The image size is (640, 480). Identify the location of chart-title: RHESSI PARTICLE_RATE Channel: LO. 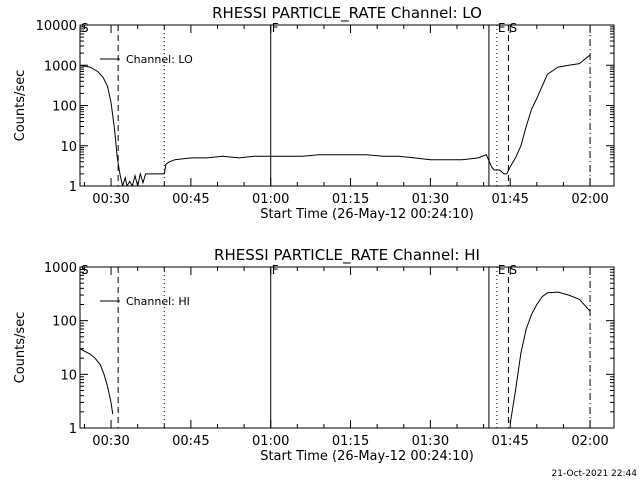
(347, 13).